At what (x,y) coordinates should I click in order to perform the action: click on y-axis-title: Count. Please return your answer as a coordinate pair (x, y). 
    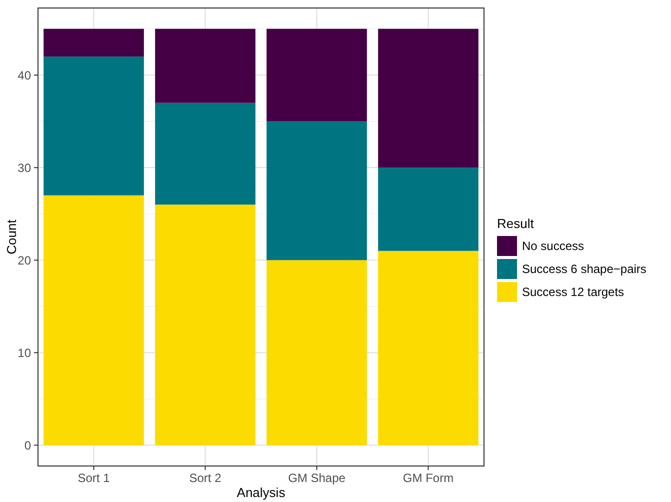
    Looking at the image, I should click on (11, 236).